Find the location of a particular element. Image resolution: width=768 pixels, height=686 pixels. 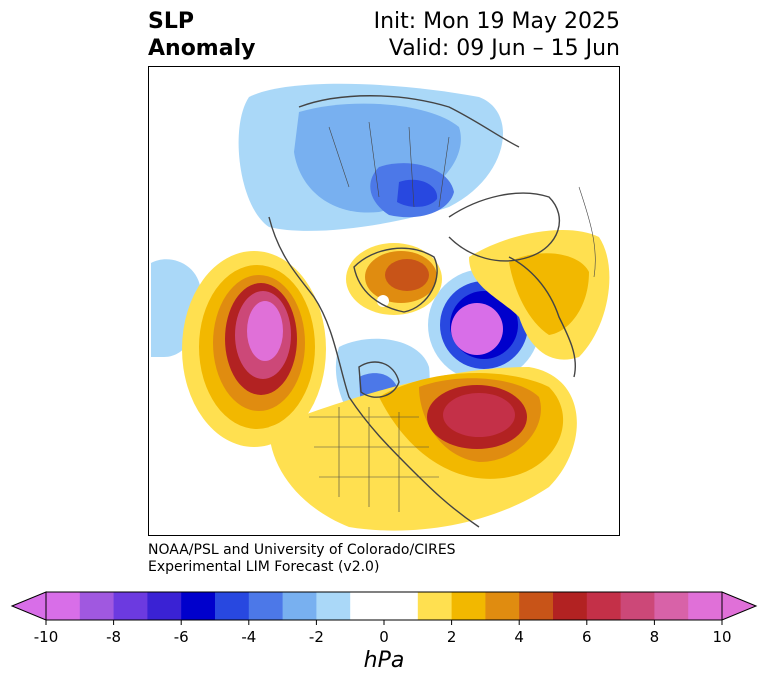

colorbar-tick-label: 8 is located at coordinates (655, 637).